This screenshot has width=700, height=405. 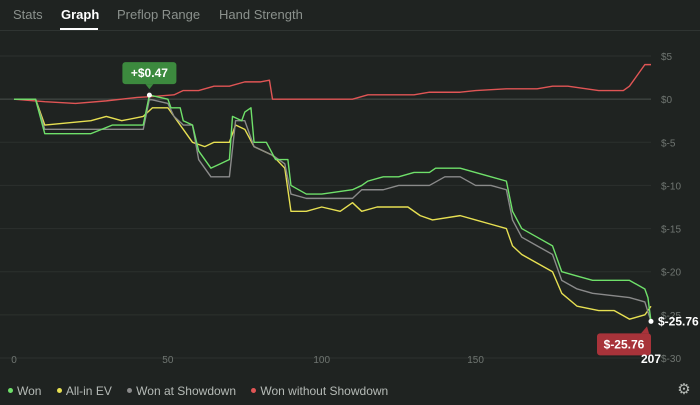 What do you see at coordinates (10, 391) in the screenshot?
I see `won-dot-icon` at bounding box center [10, 391].